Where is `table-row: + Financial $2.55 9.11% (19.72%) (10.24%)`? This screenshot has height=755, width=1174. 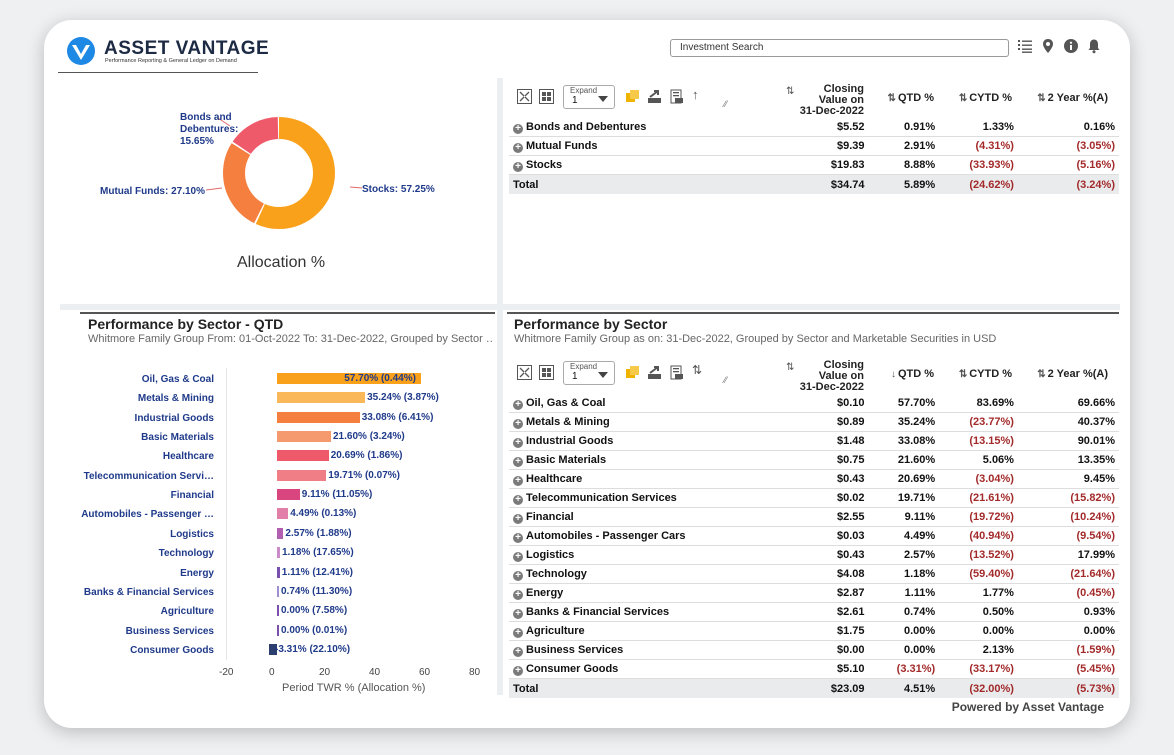 table-row: + Financial $2.55 9.11% (19.72%) (10.24%) is located at coordinates (814, 517).